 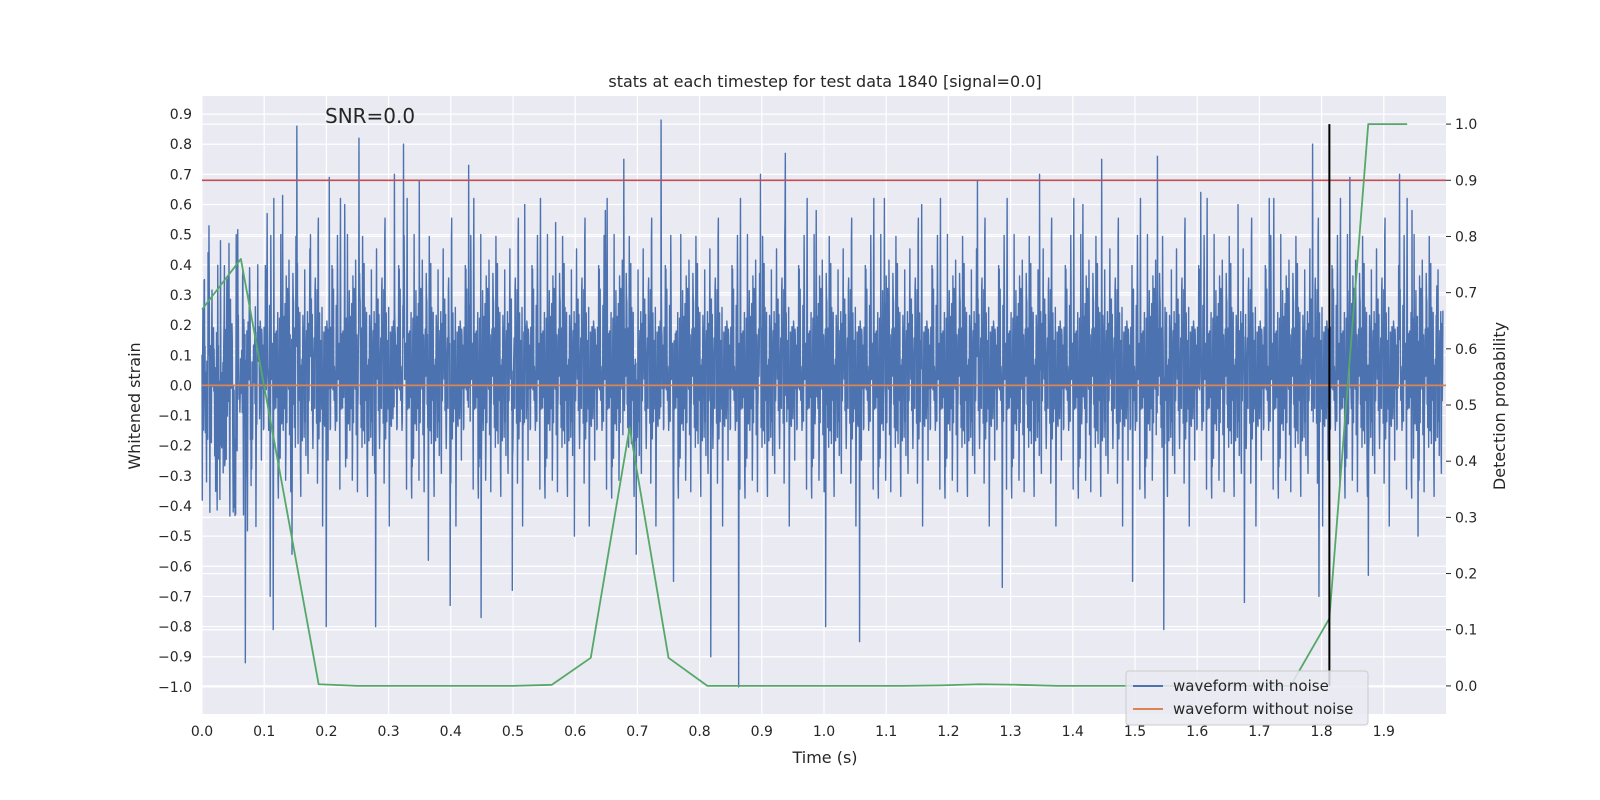 What do you see at coordinates (202, 732) in the screenshot?
I see `x-tick-label: 0.0` at bounding box center [202, 732].